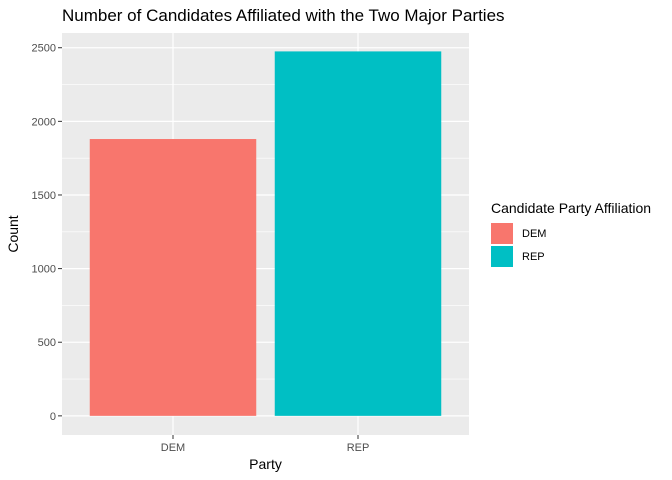 Image resolution: width=672 pixels, height=480 pixels. Describe the element at coordinates (173, 448) in the screenshot. I see `x-tick-label: DEM` at that location.